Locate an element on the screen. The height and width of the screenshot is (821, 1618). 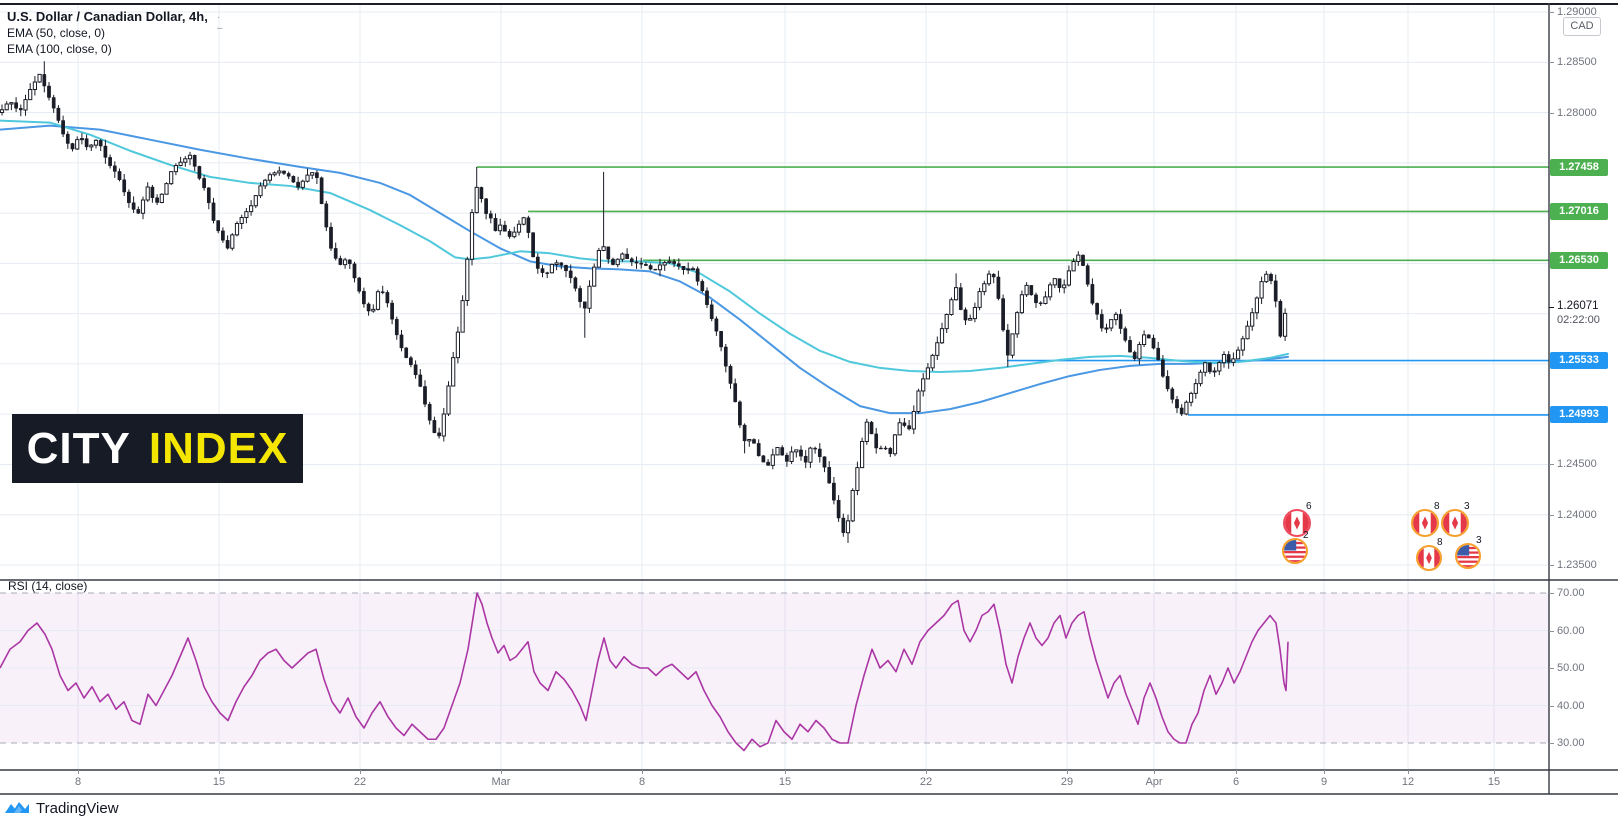
time-axis-label: 29 is located at coordinates (1067, 782).